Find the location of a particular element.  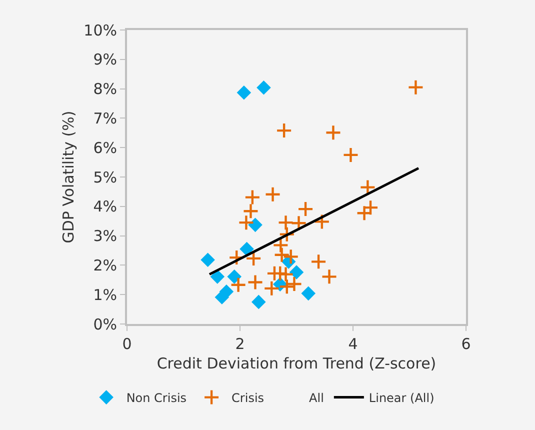

legend-label: Non Crisis is located at coordinates (156, 397).